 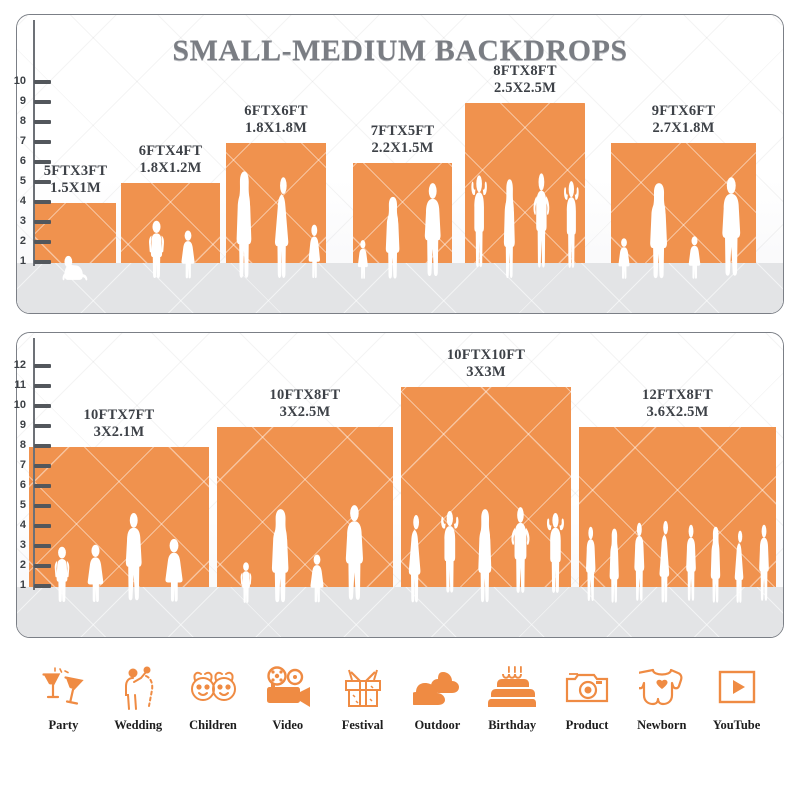 What do you see at coordinates (662, 725) in the screenshot?
I see `use-case-label: Newborn` at bounding box center [662, 725].